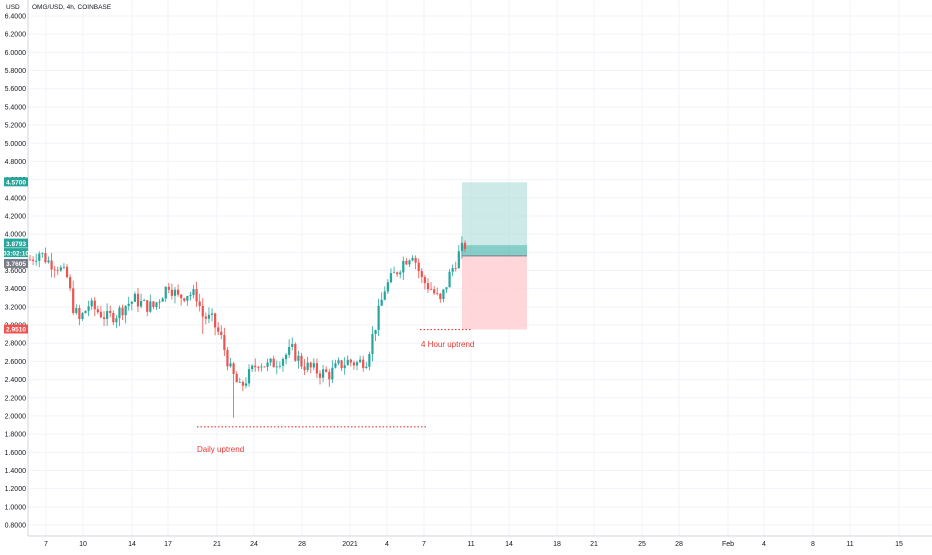 The width and height of the screenshot is (932, 555). I want to click on y-tick-label: 1.8000, so click(16, 435).